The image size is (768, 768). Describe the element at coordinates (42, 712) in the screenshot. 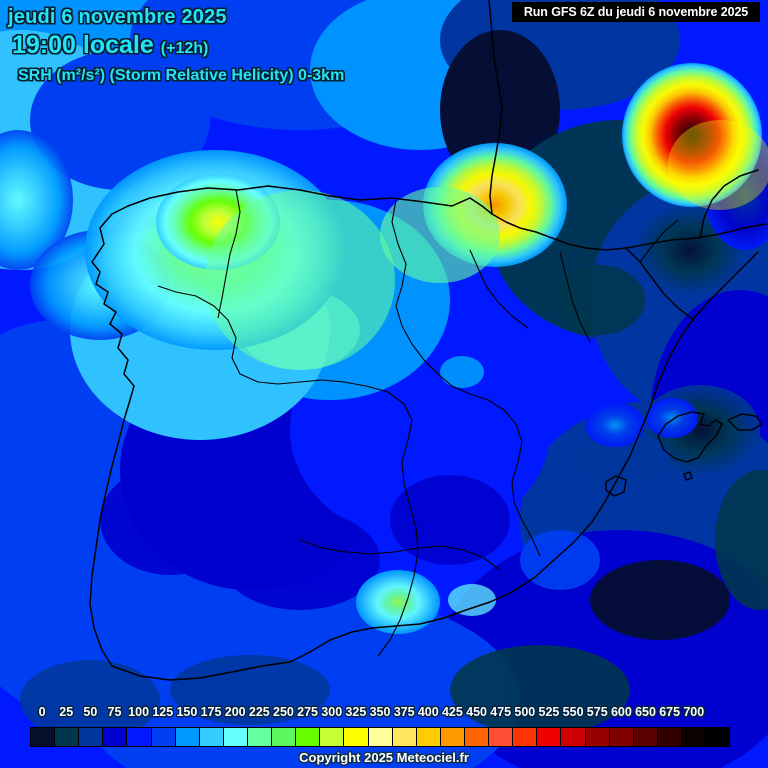

I see `legend-tick-label: 0` at that location.